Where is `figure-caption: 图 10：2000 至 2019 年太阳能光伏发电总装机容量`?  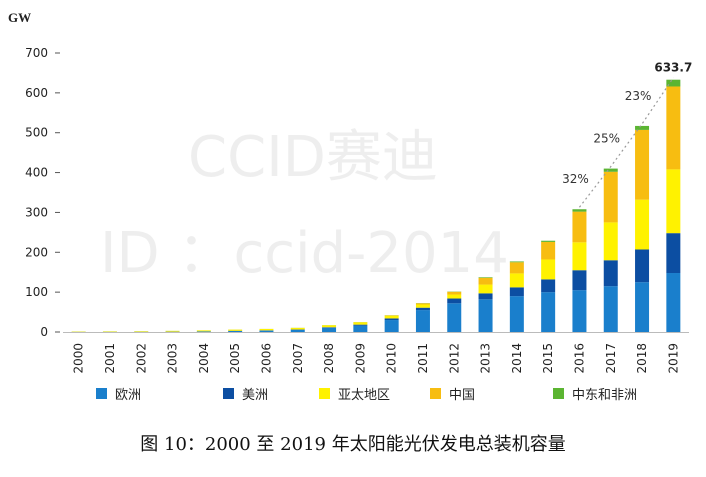 figure-caption: 图 10：2000 至 2019 年太阳能光伏发电总装机容量 is located at coordinates (353, 444).